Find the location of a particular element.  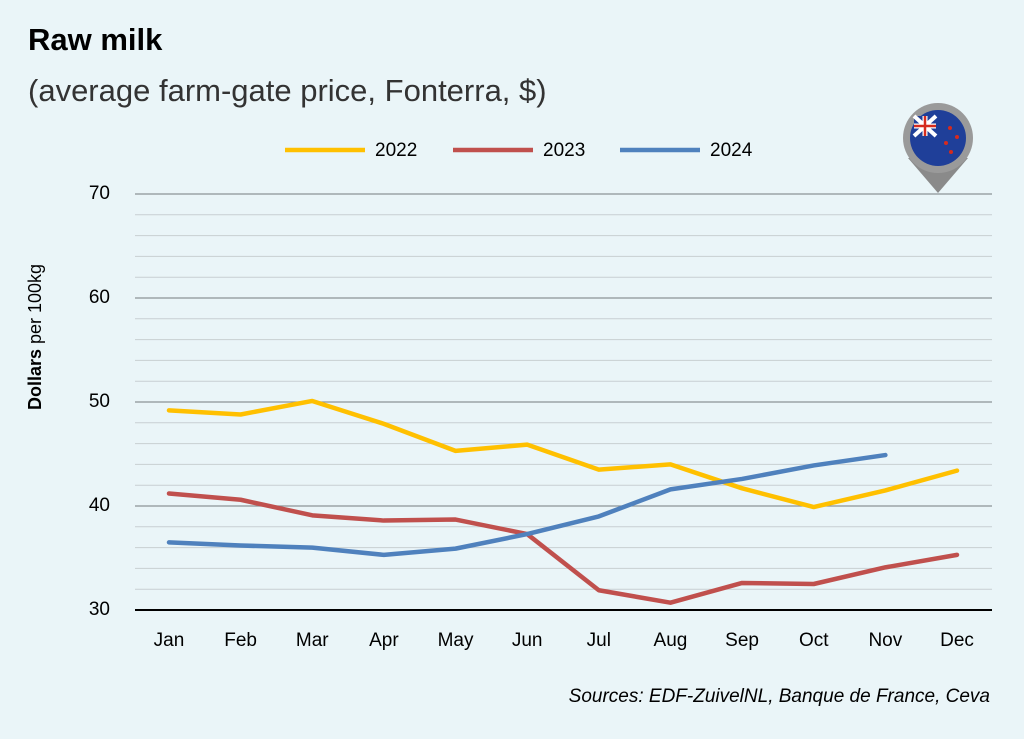

y-tick-label: 30 is located at coordinates (99, 609).